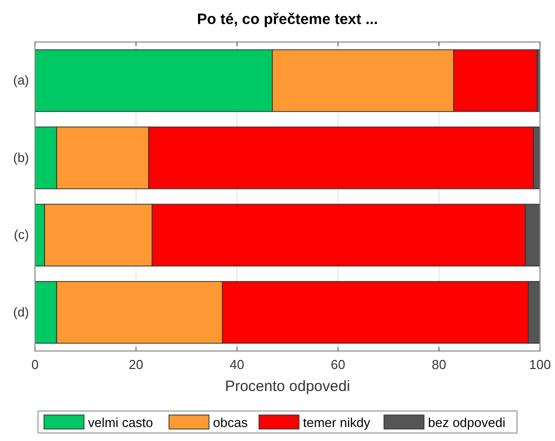 Image resolution: width=555 pixels, height=441 pixels. I want to click on legend-label: temer nikdy, so click(337, 422).